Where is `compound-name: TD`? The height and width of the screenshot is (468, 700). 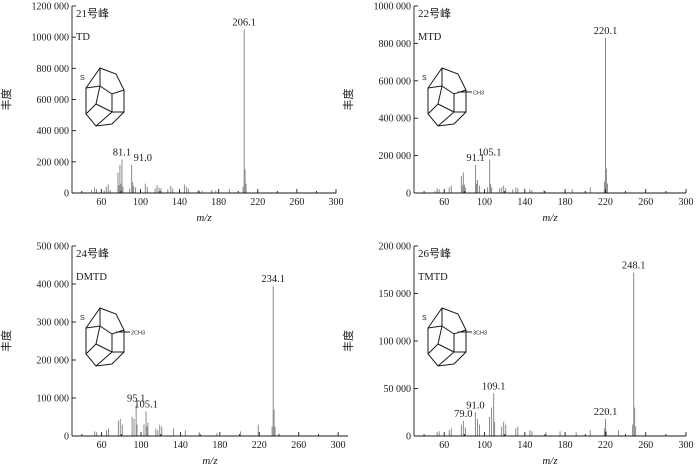
compound-name: TD is located at coordinates (83, 37).